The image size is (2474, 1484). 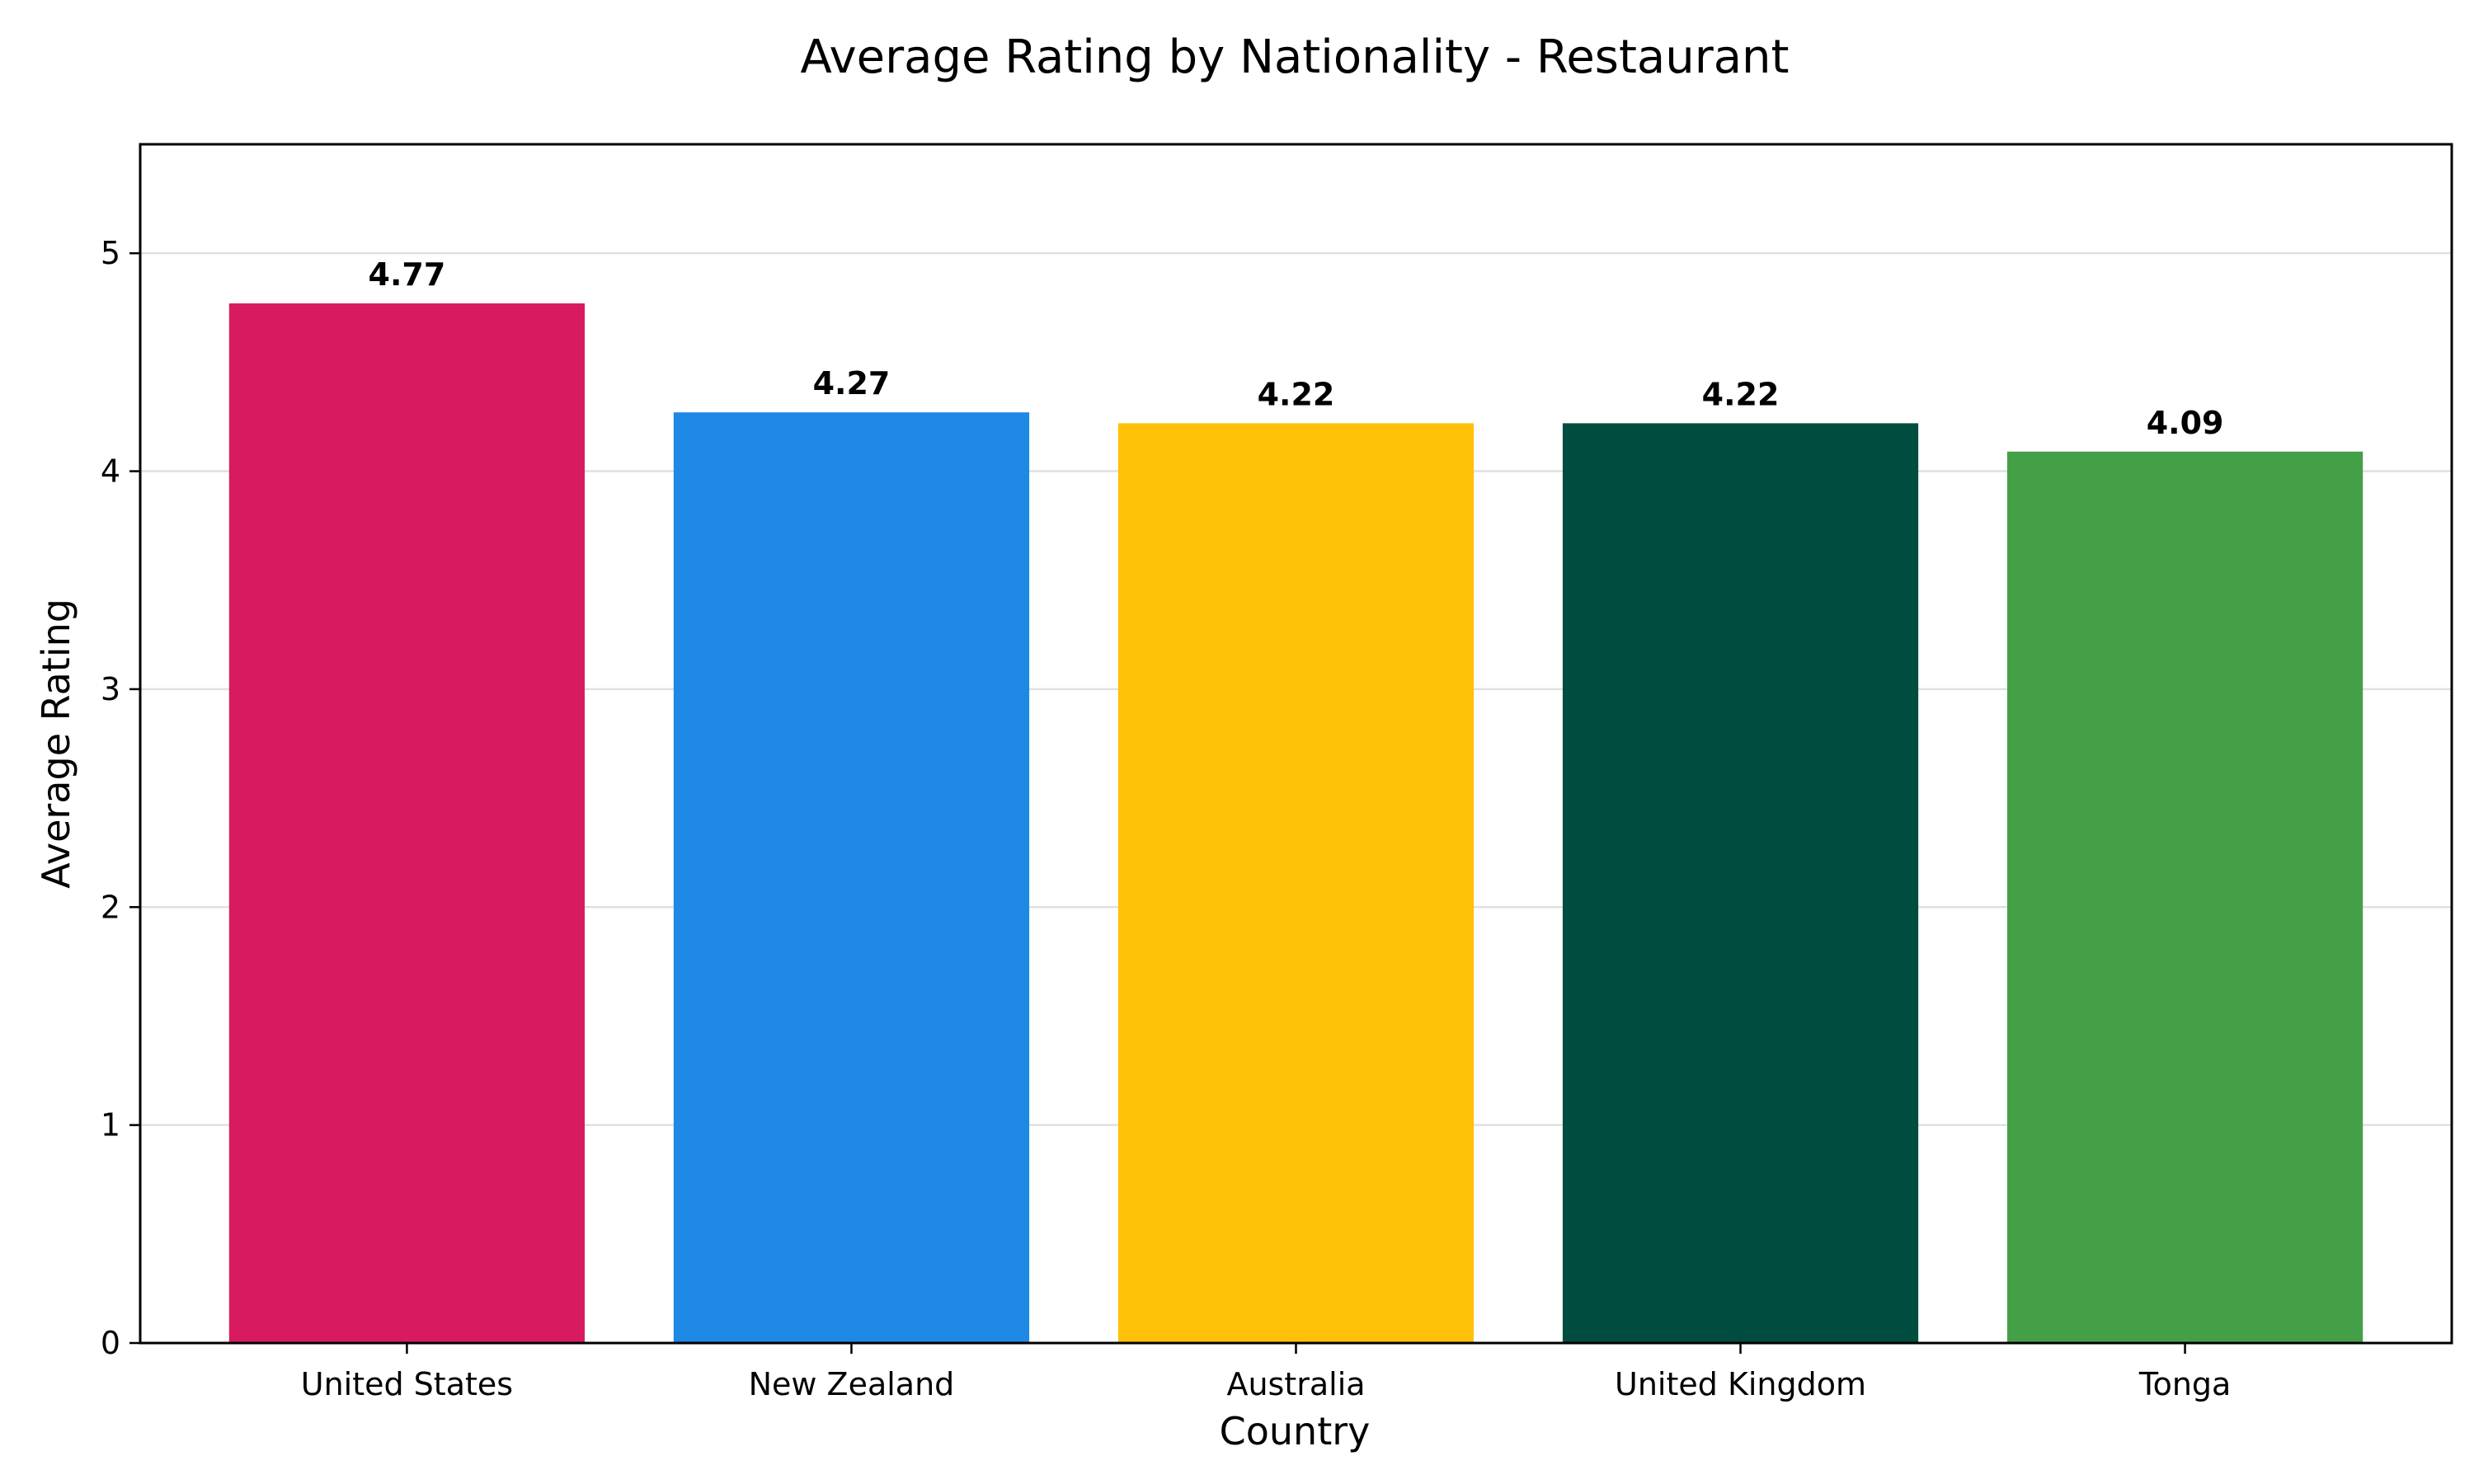 What do you see at coordinates (407, 1384) in the screenshot?
I see `x-tick-label: United States` at bounding box center [407, 1384].